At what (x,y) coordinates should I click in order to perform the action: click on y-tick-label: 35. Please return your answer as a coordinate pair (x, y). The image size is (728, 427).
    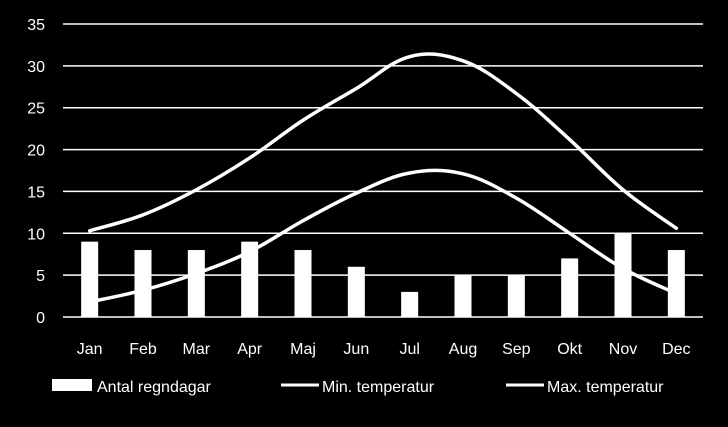
    Looking at the image, I should click on (36, 25).